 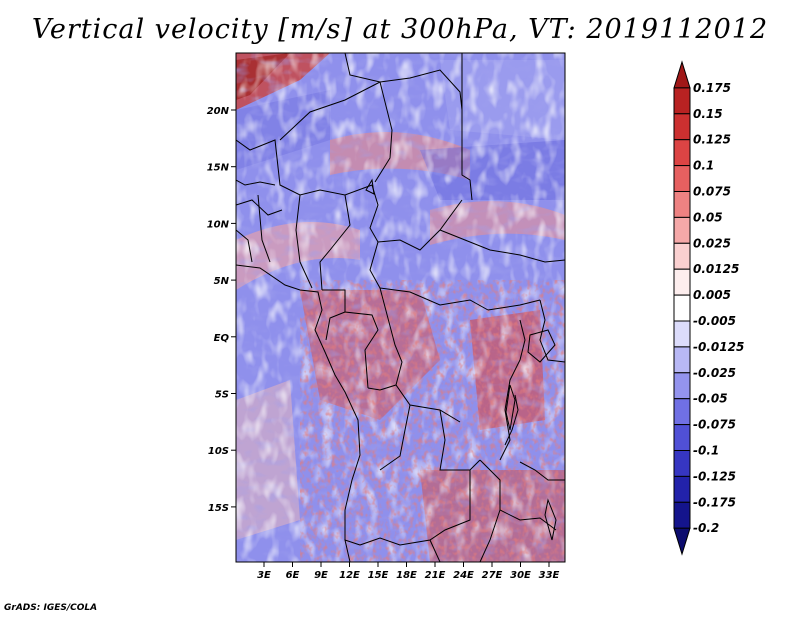 I want to click on colorbar-label: 0.0125, so click(x=716, y=269).